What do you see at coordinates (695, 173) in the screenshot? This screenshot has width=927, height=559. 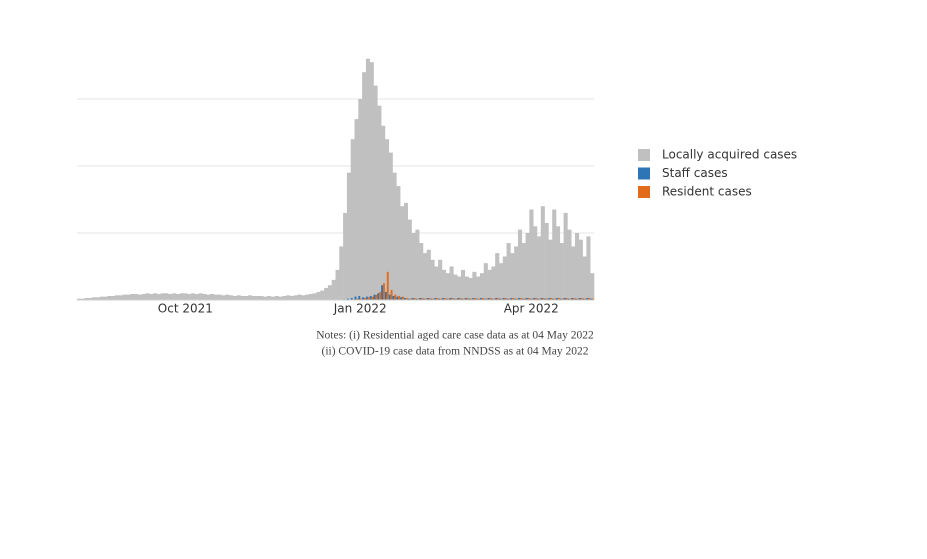 I see `legend-label: Staff cases` at bounding box center [695, 173].